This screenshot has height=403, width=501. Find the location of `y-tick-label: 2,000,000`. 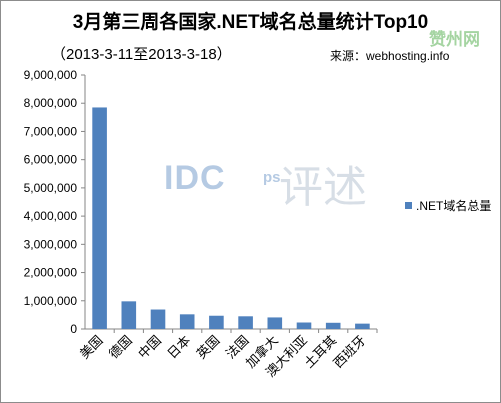

y-tick-label: 2,000,000 is located at coordinates (51, 273).